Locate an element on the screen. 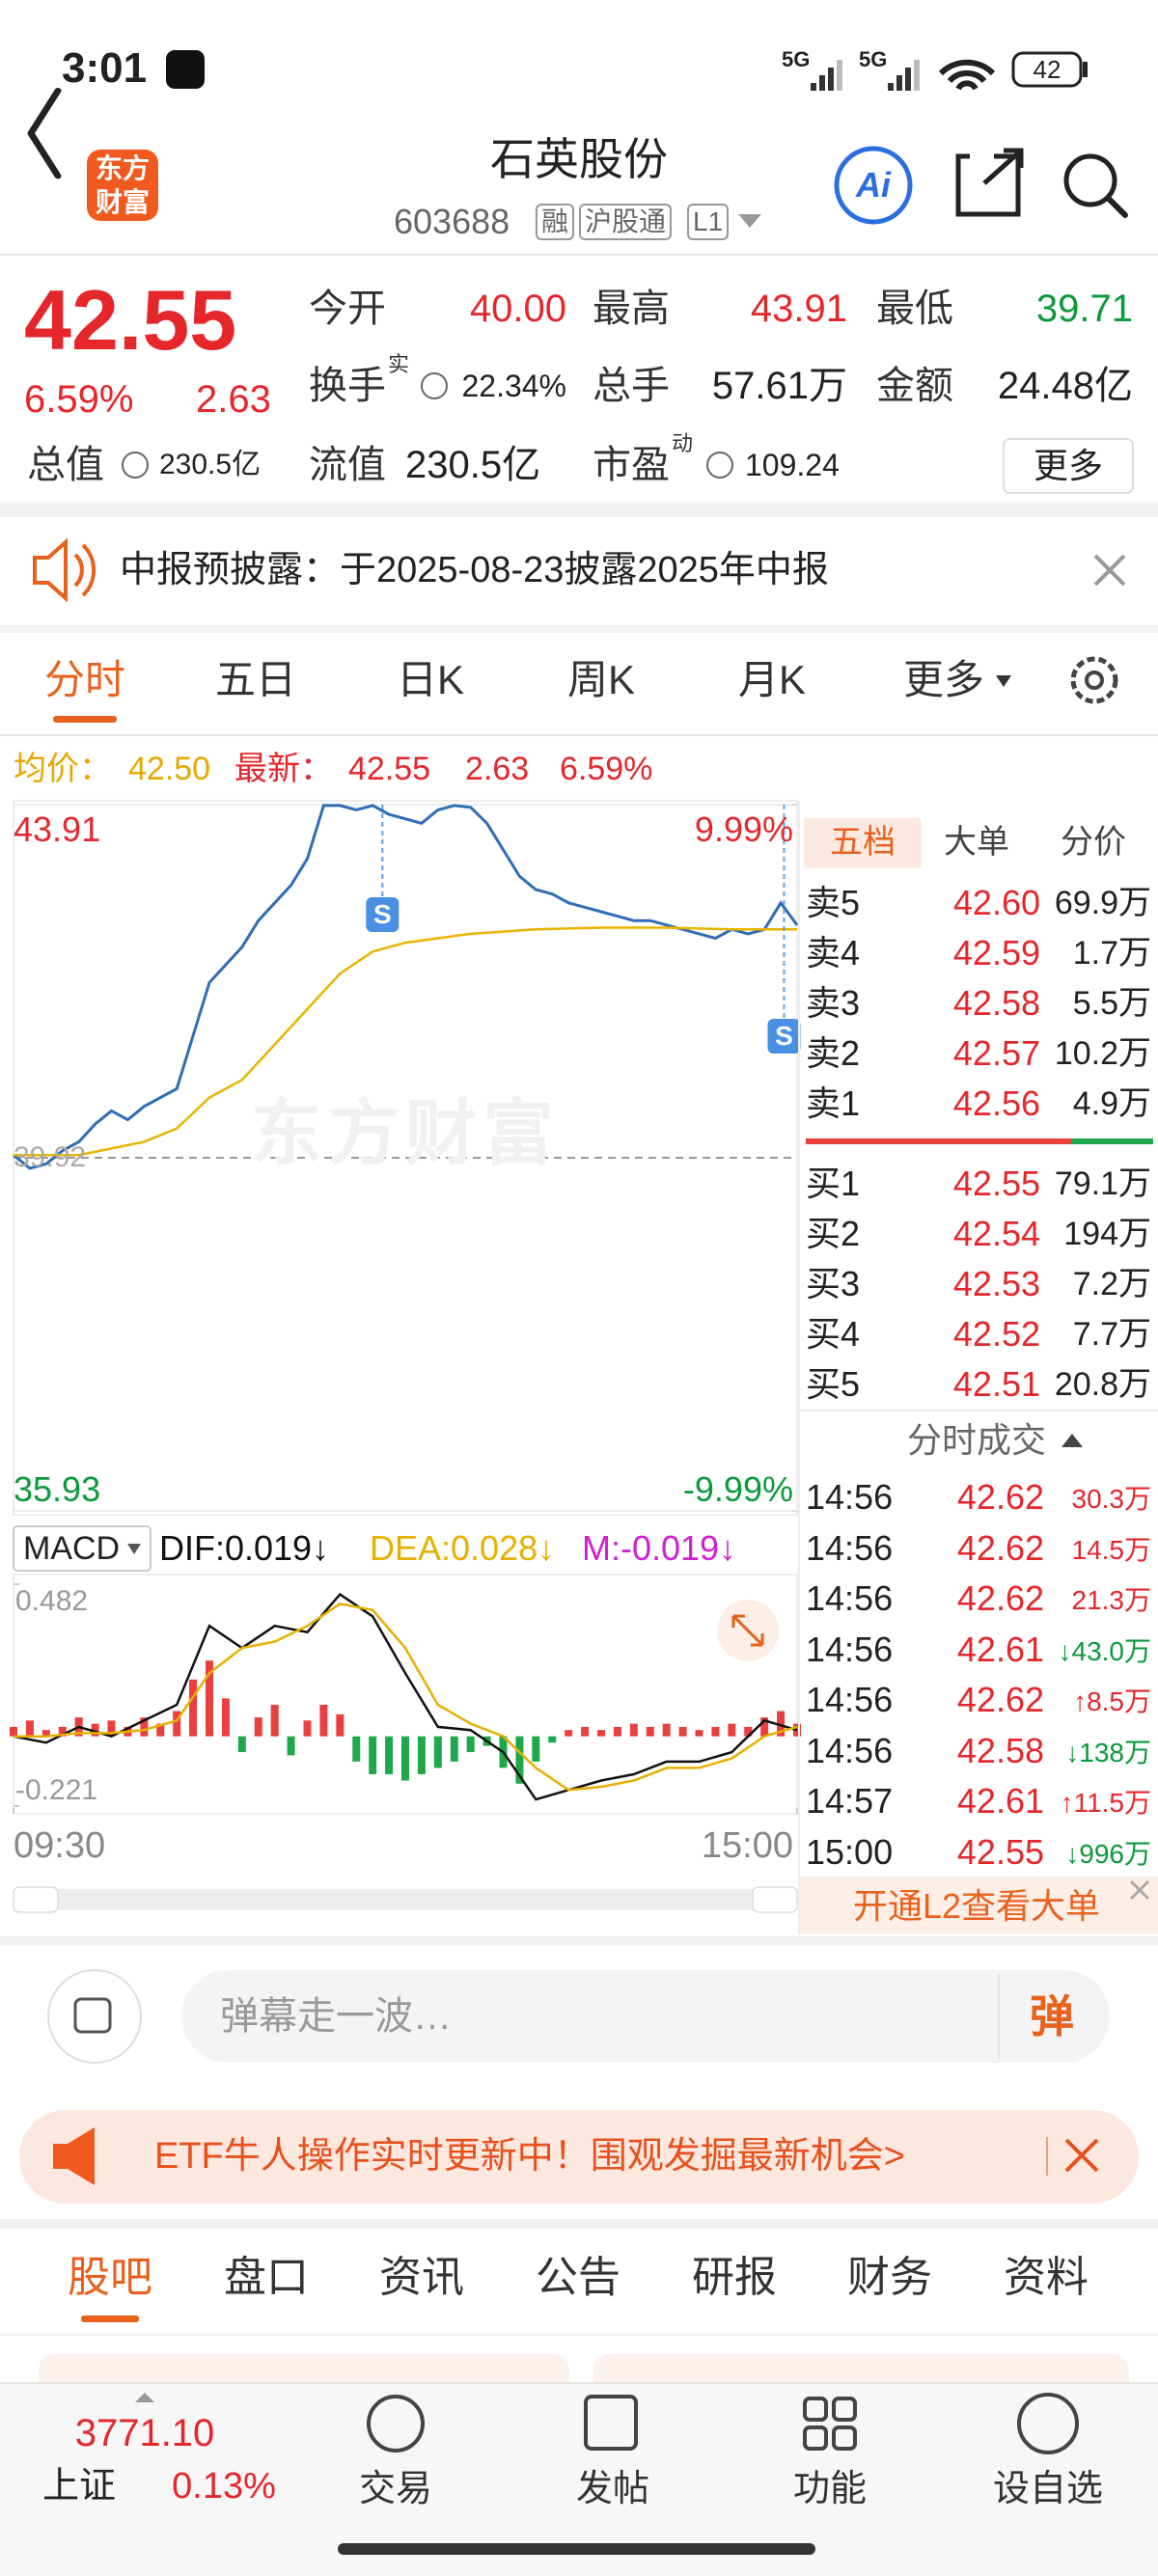 The width and height of the screenshot is (1158, 2576). macd-title: MACD is located at coordinates (72, 1549).